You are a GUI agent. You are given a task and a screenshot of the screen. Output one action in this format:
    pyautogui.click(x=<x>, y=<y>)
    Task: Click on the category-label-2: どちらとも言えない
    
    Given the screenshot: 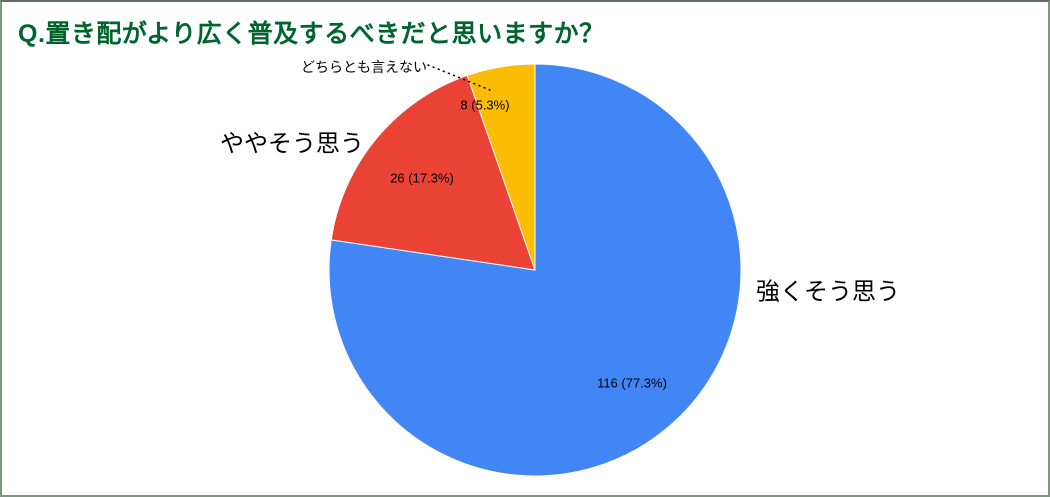 What is the action you would take?
    pyautogui.click(x=364, y=67)
    